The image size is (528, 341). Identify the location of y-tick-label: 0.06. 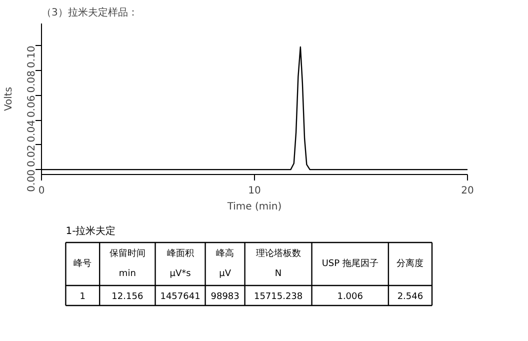
(32, 106).